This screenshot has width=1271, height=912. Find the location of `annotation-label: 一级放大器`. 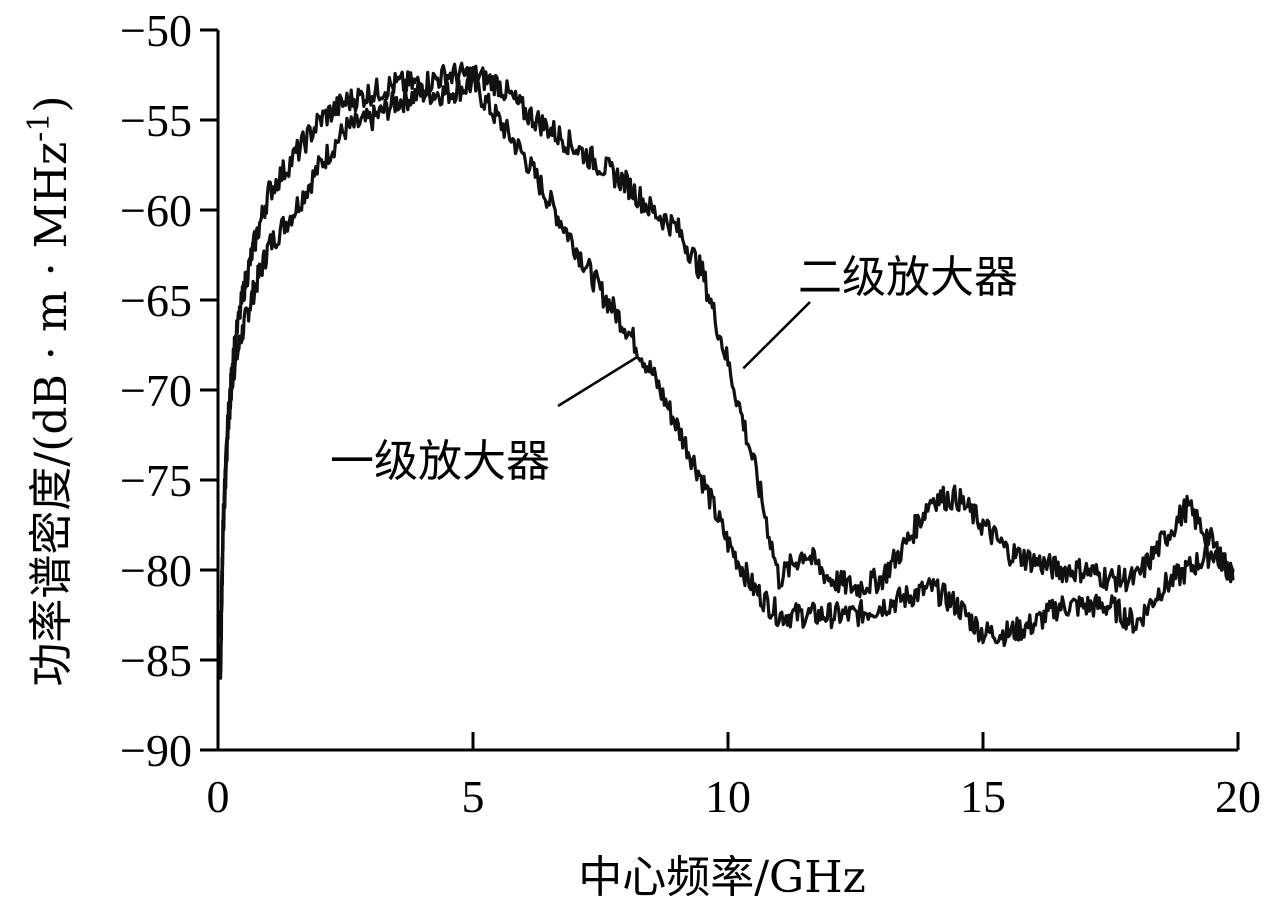

annotation-label: 一级放大器 is located at coordinates (440, 461).